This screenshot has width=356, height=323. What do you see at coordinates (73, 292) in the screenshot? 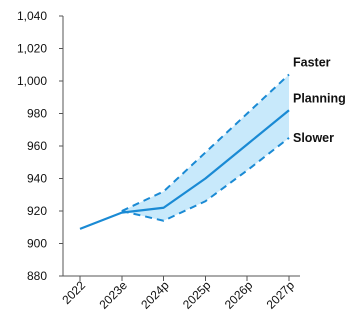
I see `x-tick-label: 2022` at bounding box center [73, 292].